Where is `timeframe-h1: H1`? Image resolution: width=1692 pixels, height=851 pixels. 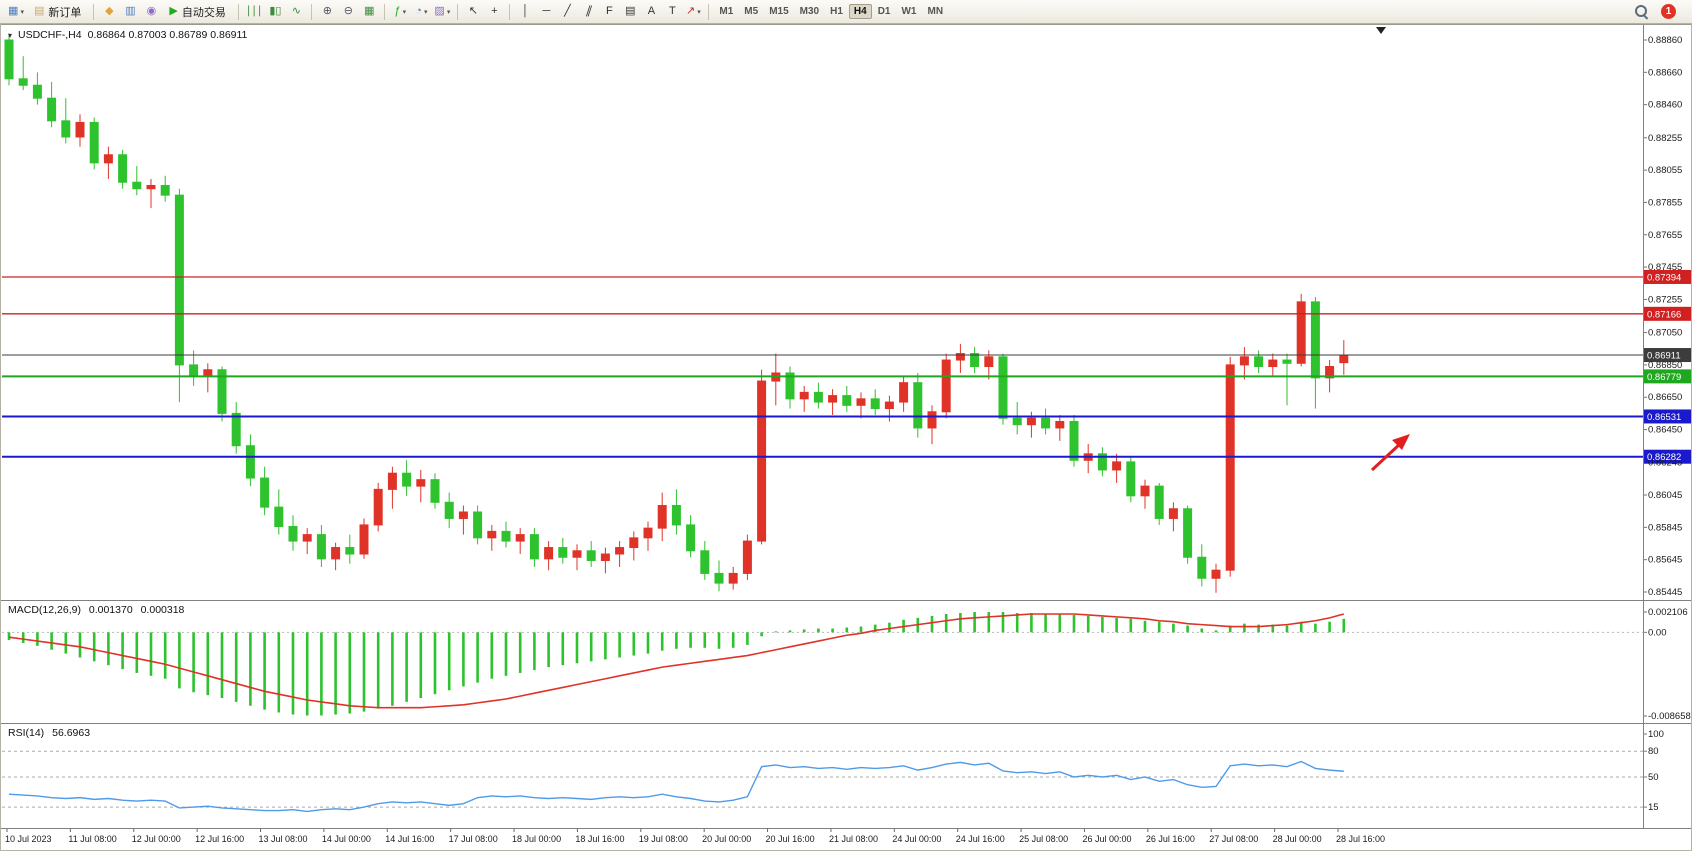 timeframe-h1: H1 is located at coordinates (836, 11).